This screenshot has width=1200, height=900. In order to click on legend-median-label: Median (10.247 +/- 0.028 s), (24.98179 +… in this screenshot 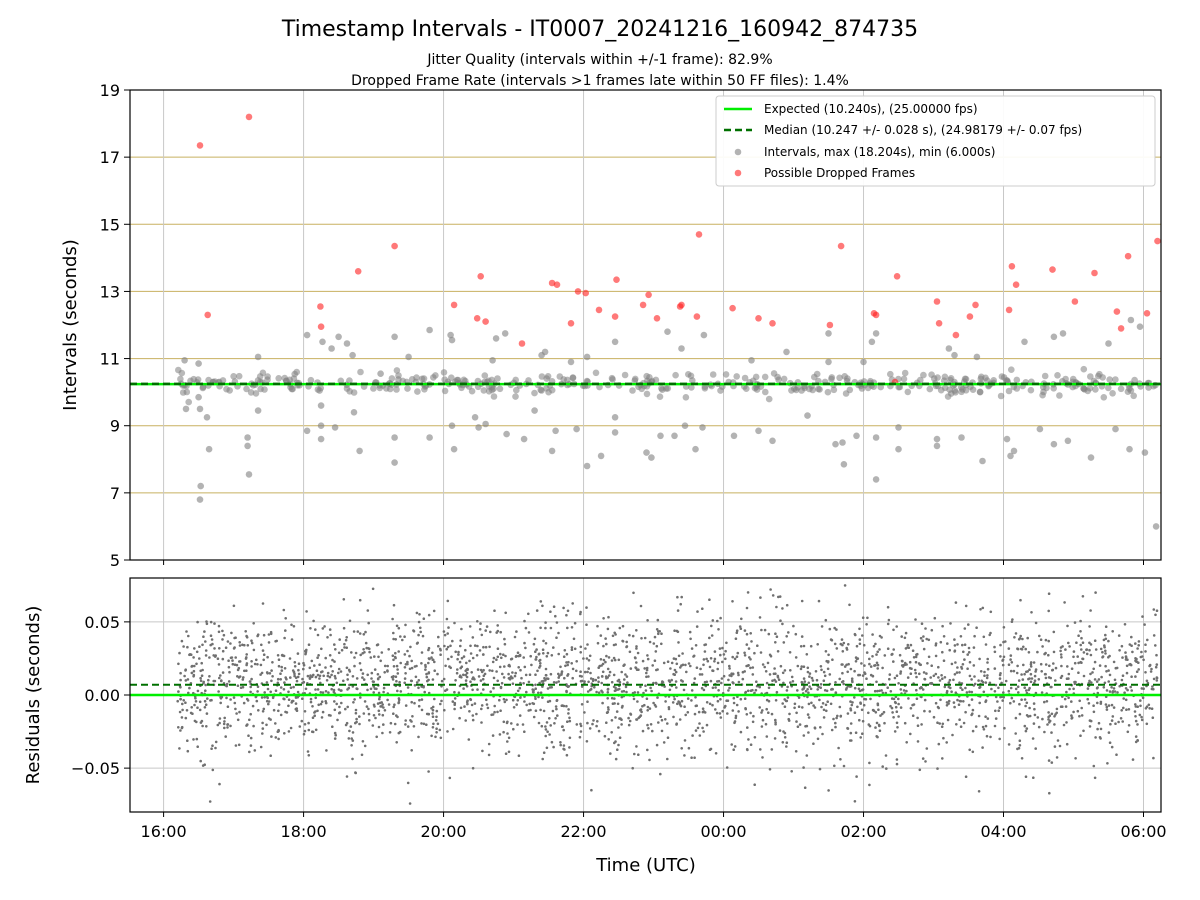, I will do `click(923, 130)`.